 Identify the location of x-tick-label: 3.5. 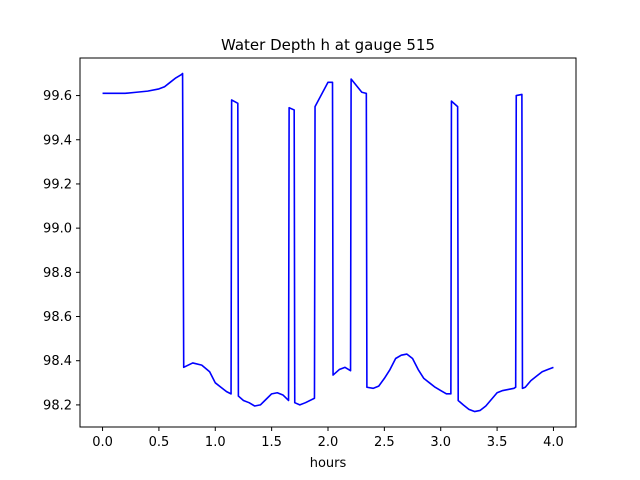
(497, 442).